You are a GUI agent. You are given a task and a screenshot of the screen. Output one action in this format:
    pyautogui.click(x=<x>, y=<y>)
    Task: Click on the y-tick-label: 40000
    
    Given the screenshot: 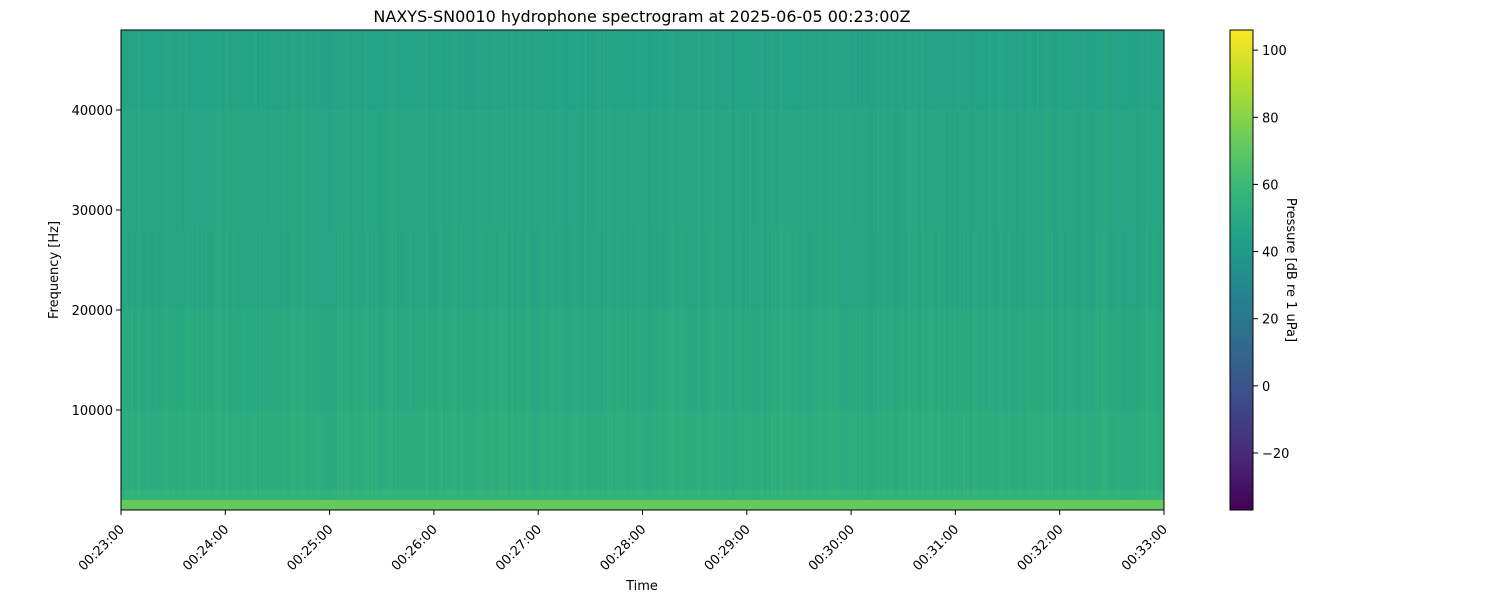 What is the action you would take?
    pyautogui.click(x=92, y=111)
    